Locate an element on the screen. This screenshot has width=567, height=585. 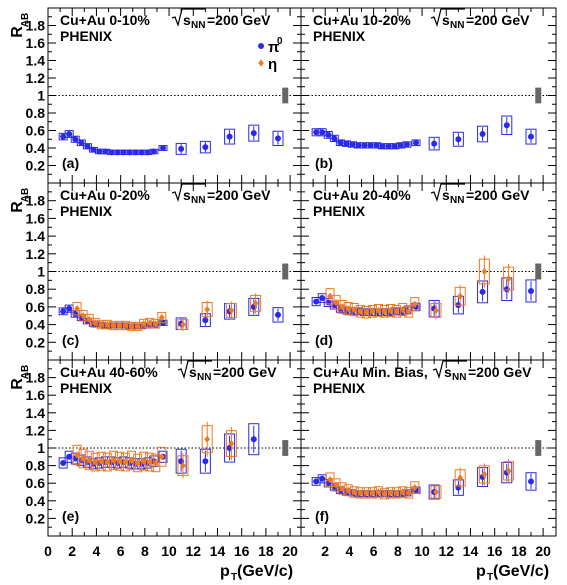
x-tick-label: 14 is located at coordinates (471, 551).